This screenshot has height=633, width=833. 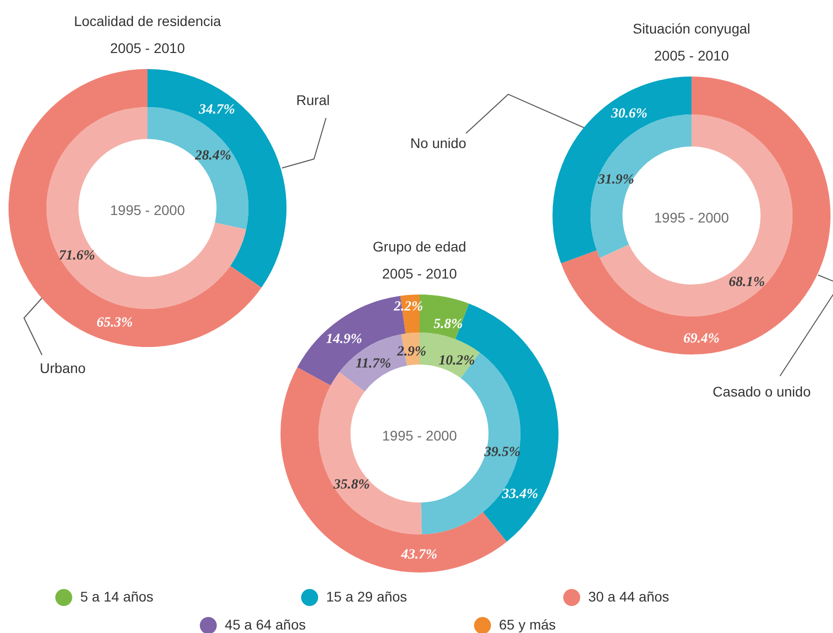 What do you see at coordinates (438, 142) in the screenshot?
I see `slice-label: No unido` at bounding box center [438, 142].